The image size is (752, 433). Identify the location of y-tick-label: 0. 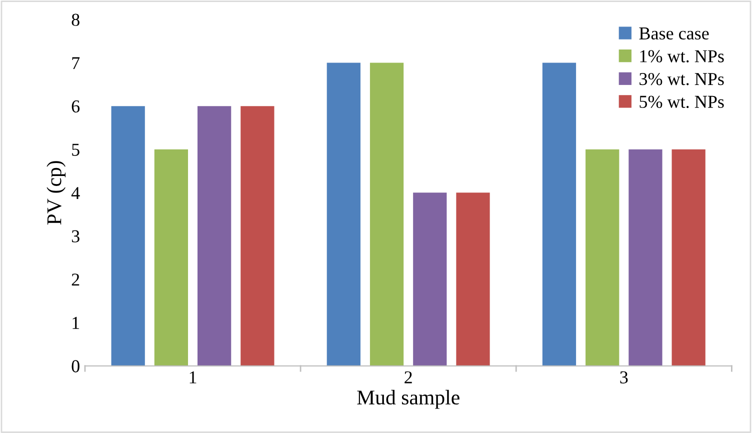
(76, 366).